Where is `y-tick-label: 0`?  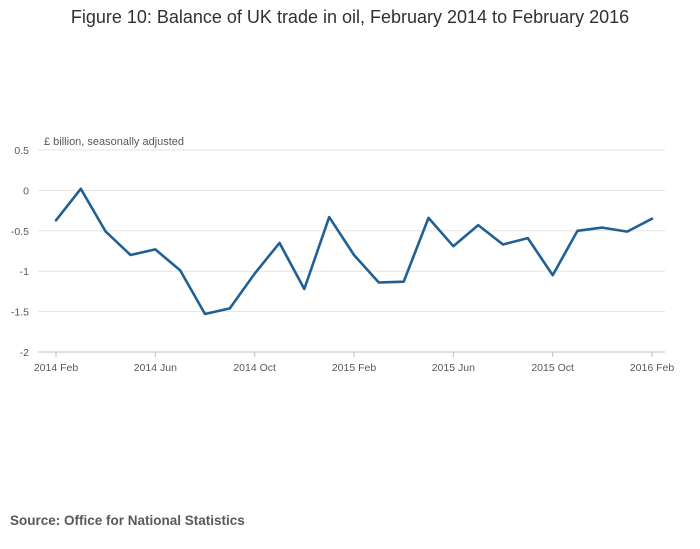 y-tick-label: 0 is located at coordinates (26, 191).